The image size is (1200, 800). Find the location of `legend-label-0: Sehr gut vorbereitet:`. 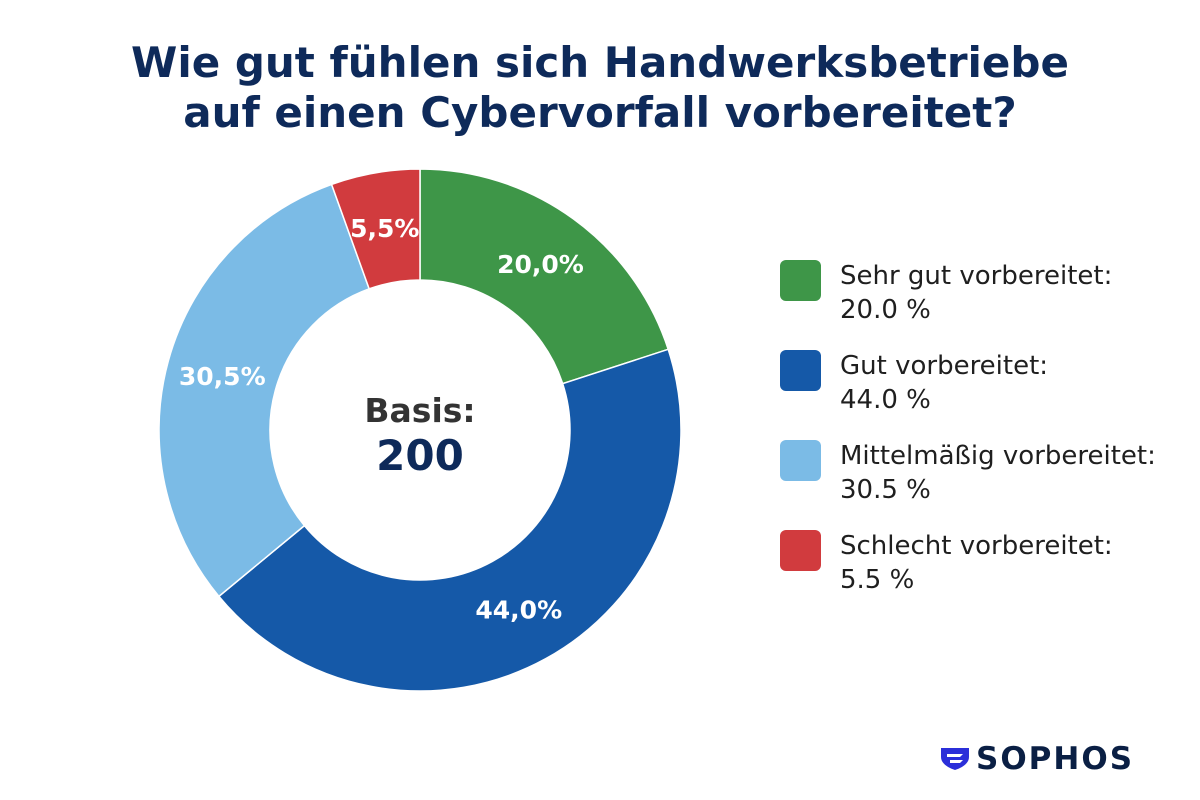

legend-label-0: Sehr gut vorbereitet: is located at coordinates (976, 276).